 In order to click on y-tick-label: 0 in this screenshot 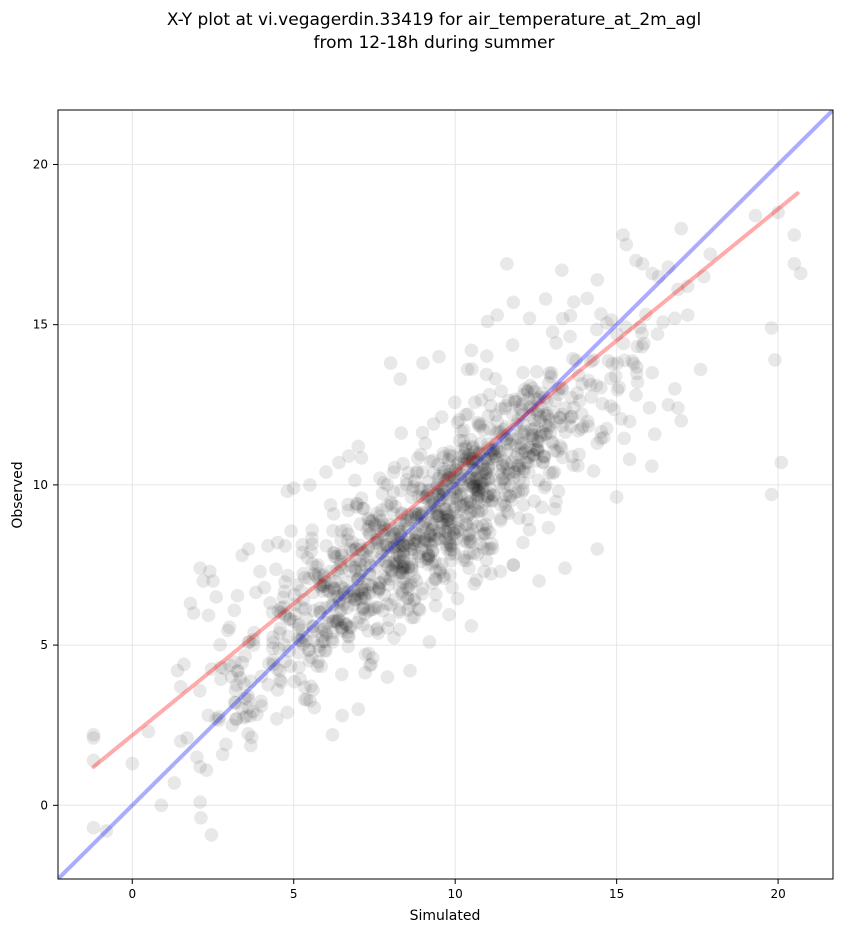, I will do `click(44, 805)`.